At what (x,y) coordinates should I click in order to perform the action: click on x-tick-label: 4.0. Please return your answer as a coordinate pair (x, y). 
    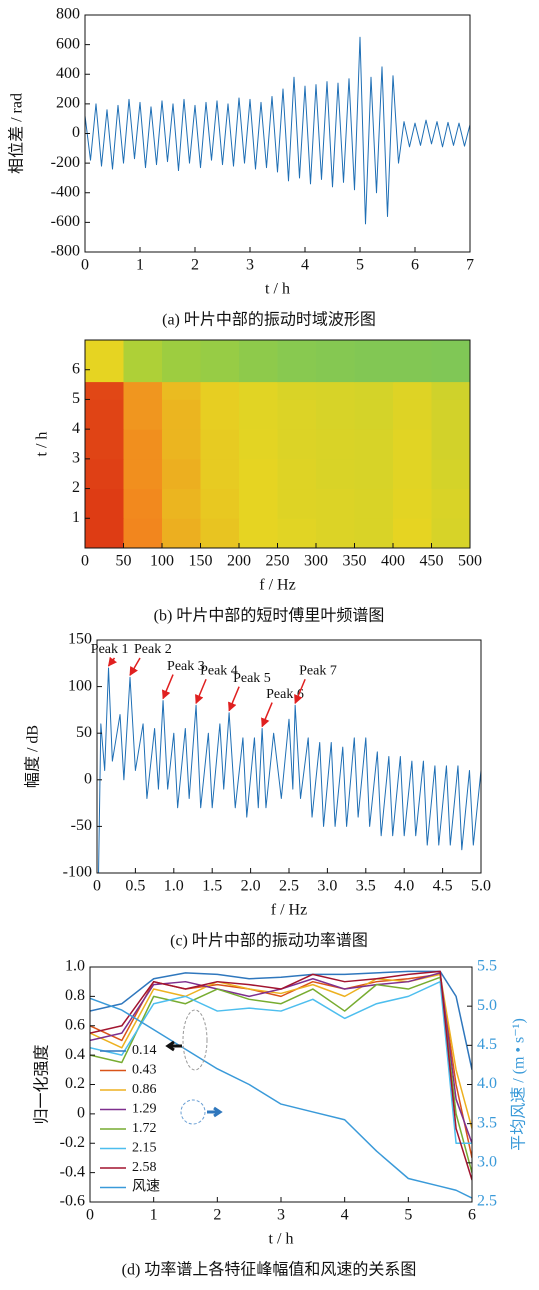
    Looking at the image, I should click on (404, 886).